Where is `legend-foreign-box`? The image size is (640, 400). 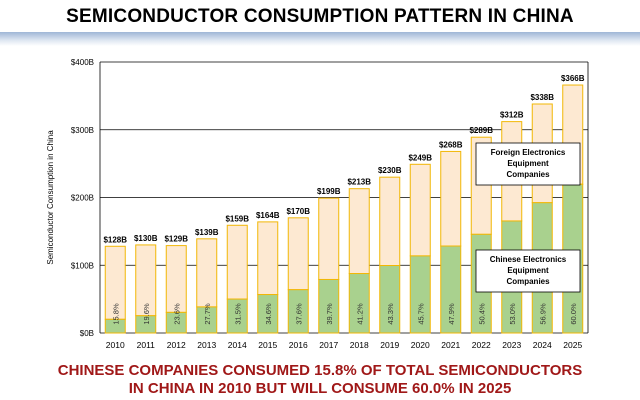 legend-foreign-box is located at coordinates (528, 164).